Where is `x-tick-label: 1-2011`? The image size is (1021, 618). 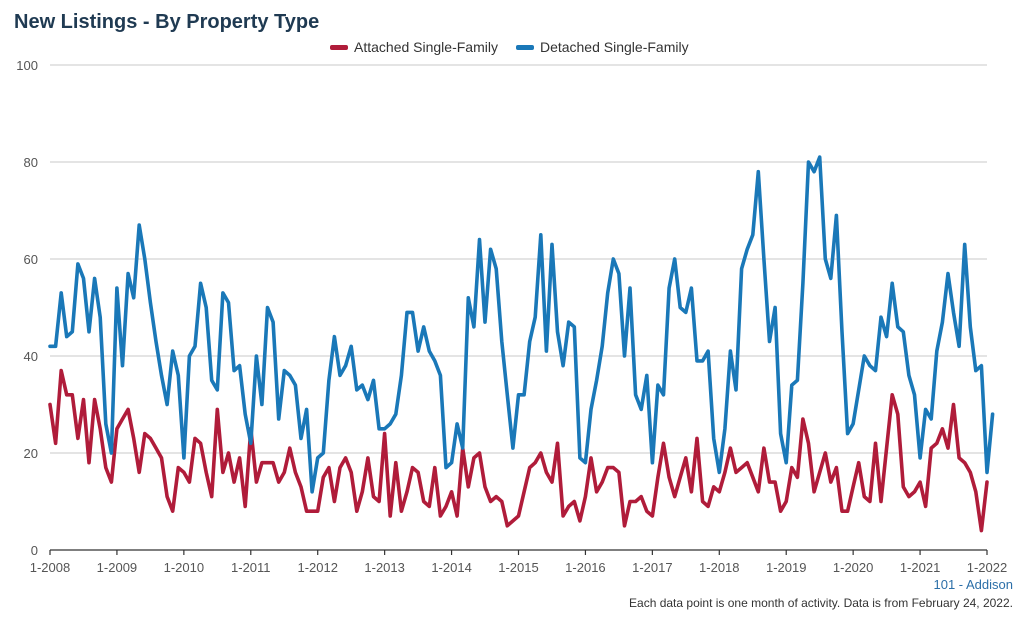
x-tick-label: 1-2011 is located at coordinates (251, 567).